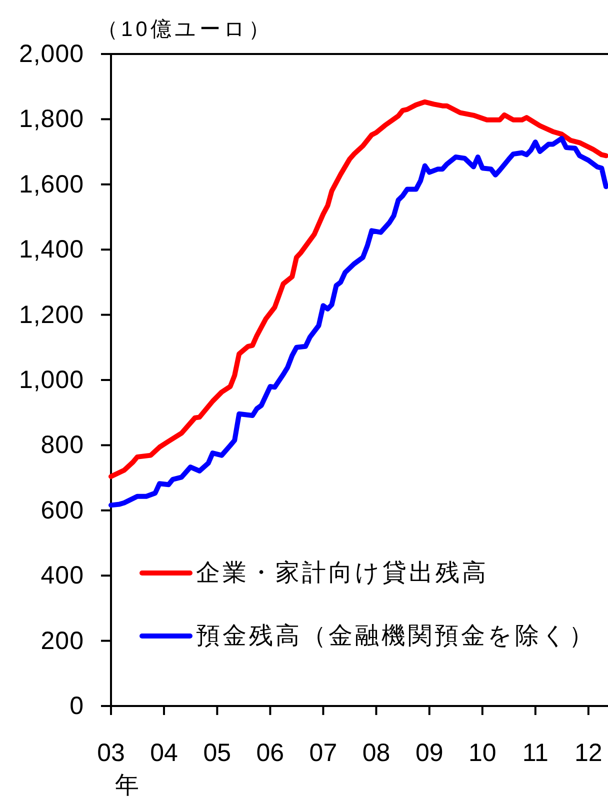 This screenshot has width=608, height=799. What do you see at coordinates (51, 54) in the screenshot?
I see `y-tick-label: 2,000` at bounding box center [51, 54].